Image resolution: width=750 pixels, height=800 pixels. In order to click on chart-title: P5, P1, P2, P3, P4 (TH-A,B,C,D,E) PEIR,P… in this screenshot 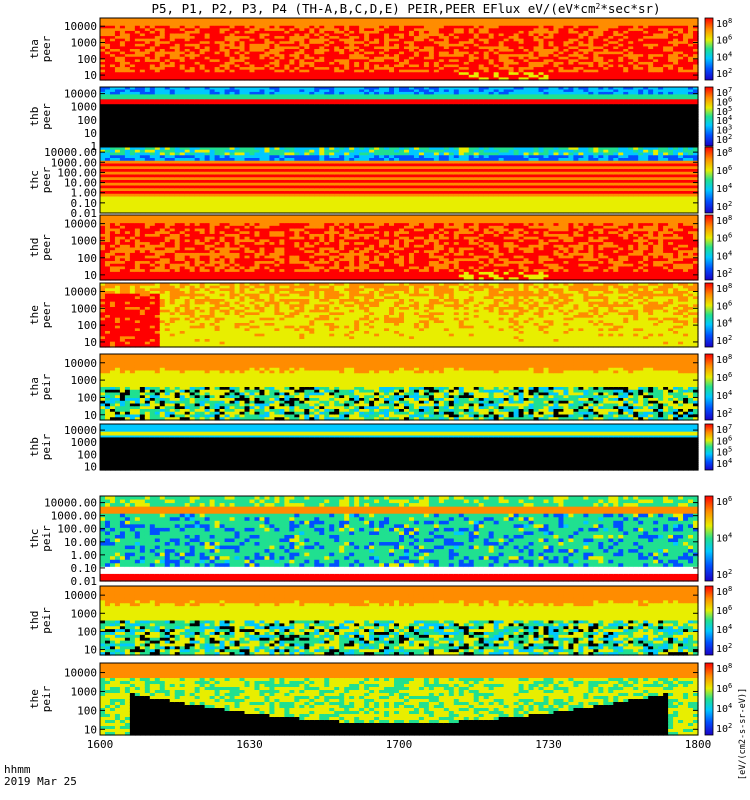, I will do `click(405, 8)`.